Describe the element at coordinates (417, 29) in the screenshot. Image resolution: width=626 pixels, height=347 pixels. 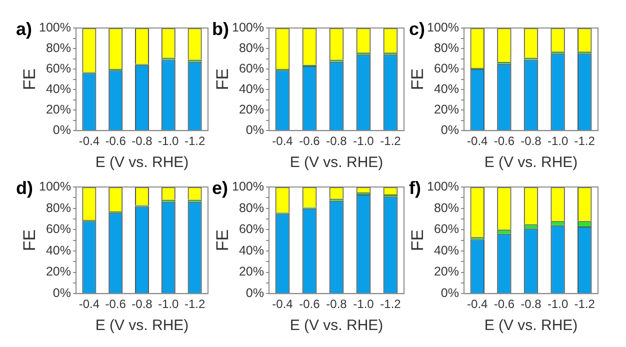
I see `chart-title: c)` at that location.